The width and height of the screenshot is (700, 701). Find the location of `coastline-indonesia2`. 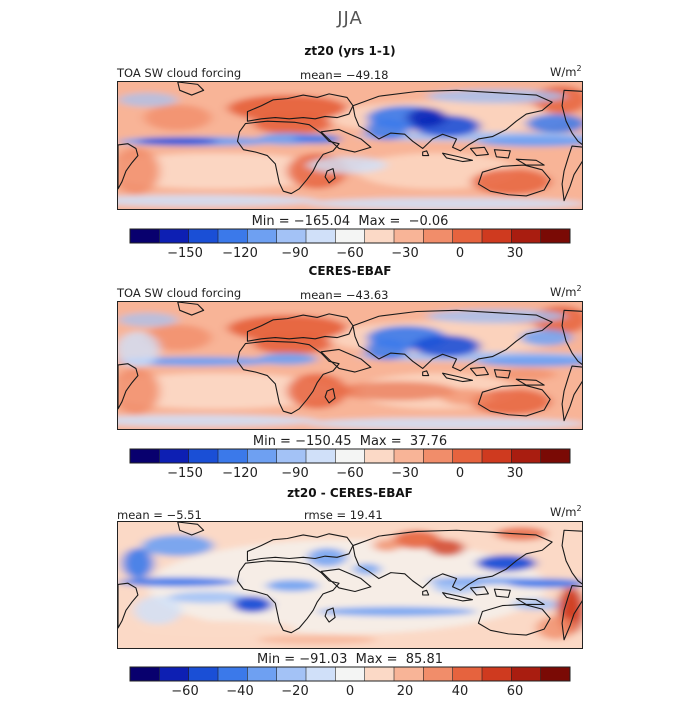

coastline-indonesia2 is located at coordinates (479, 151).